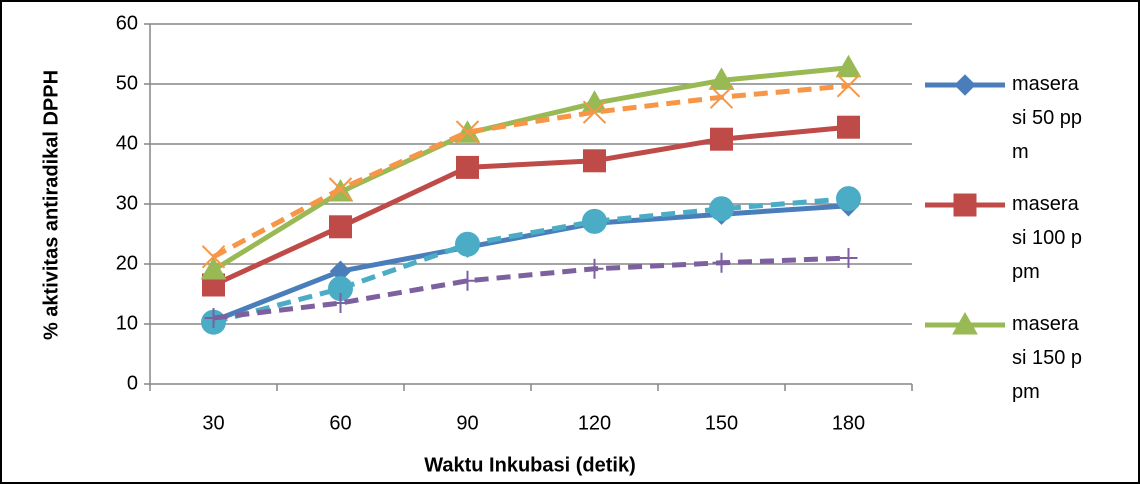 The image size is (1140, 484). I want to click on x-tick-label: 150, so click(721, 423).